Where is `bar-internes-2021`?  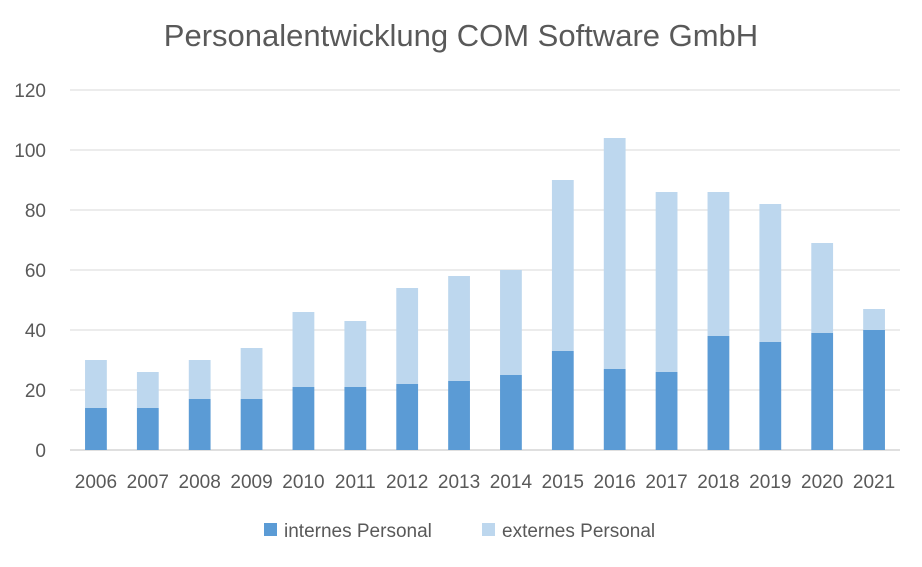
bar-internes-2021 is located at coordinates (874, 390).